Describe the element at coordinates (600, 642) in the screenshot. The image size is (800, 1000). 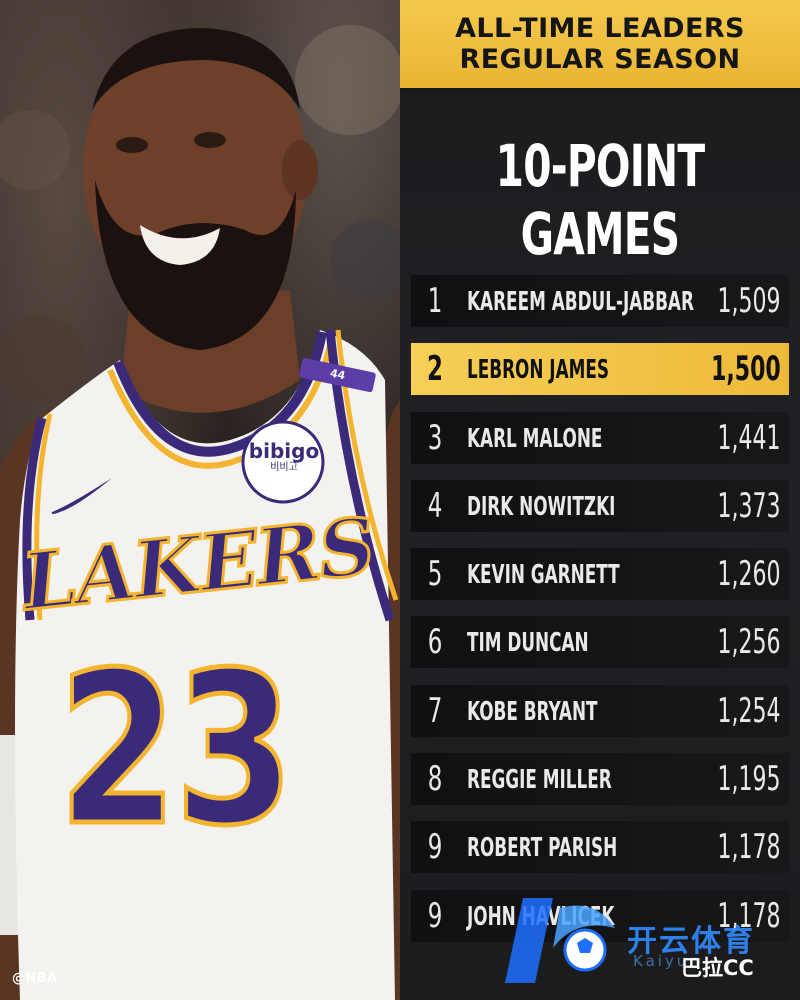
I see `leader-row: 6 TIM DUNCAN 1,256` at that location.